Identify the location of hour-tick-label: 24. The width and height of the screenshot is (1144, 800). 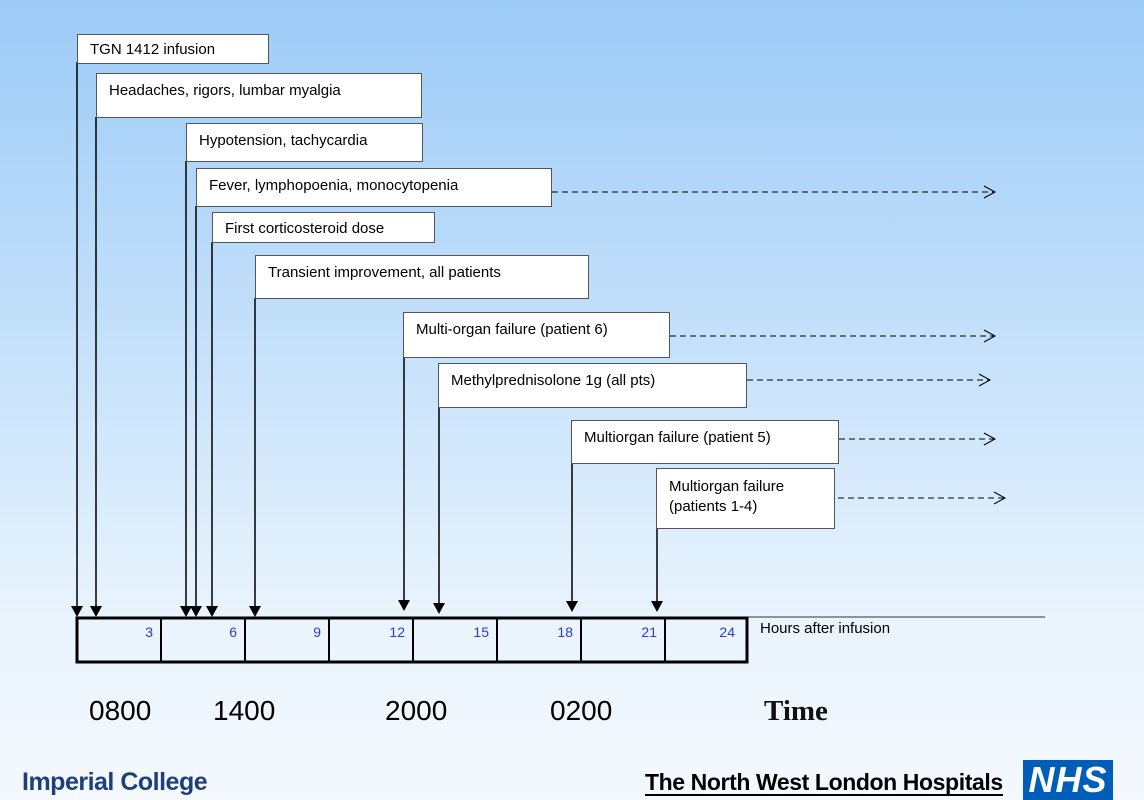
(727, 632).